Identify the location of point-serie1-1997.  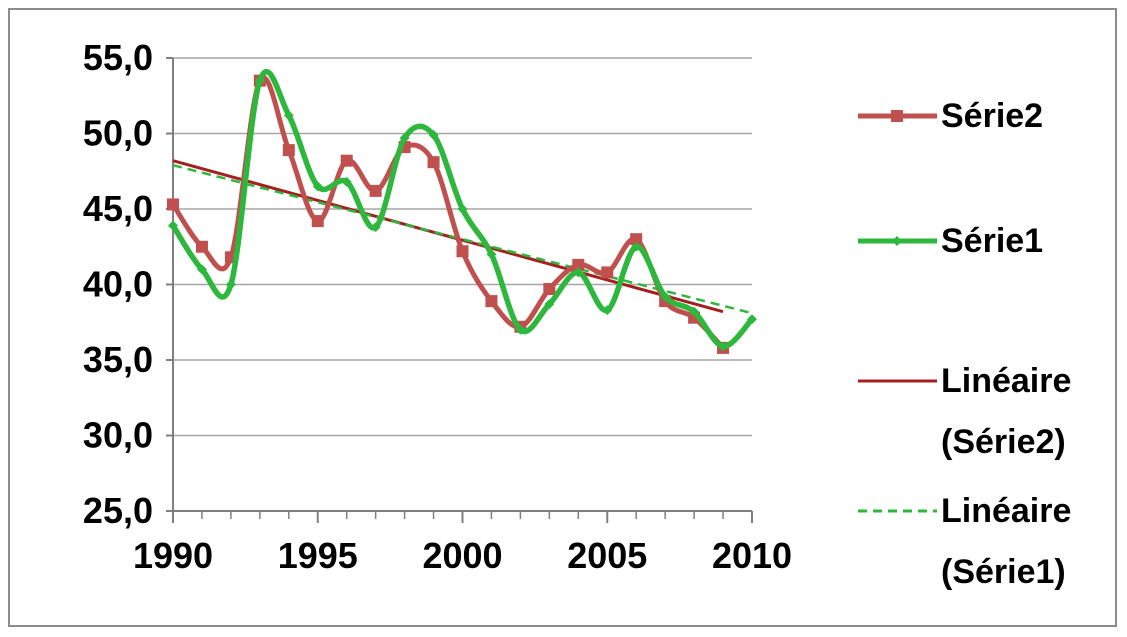
(375, 227).